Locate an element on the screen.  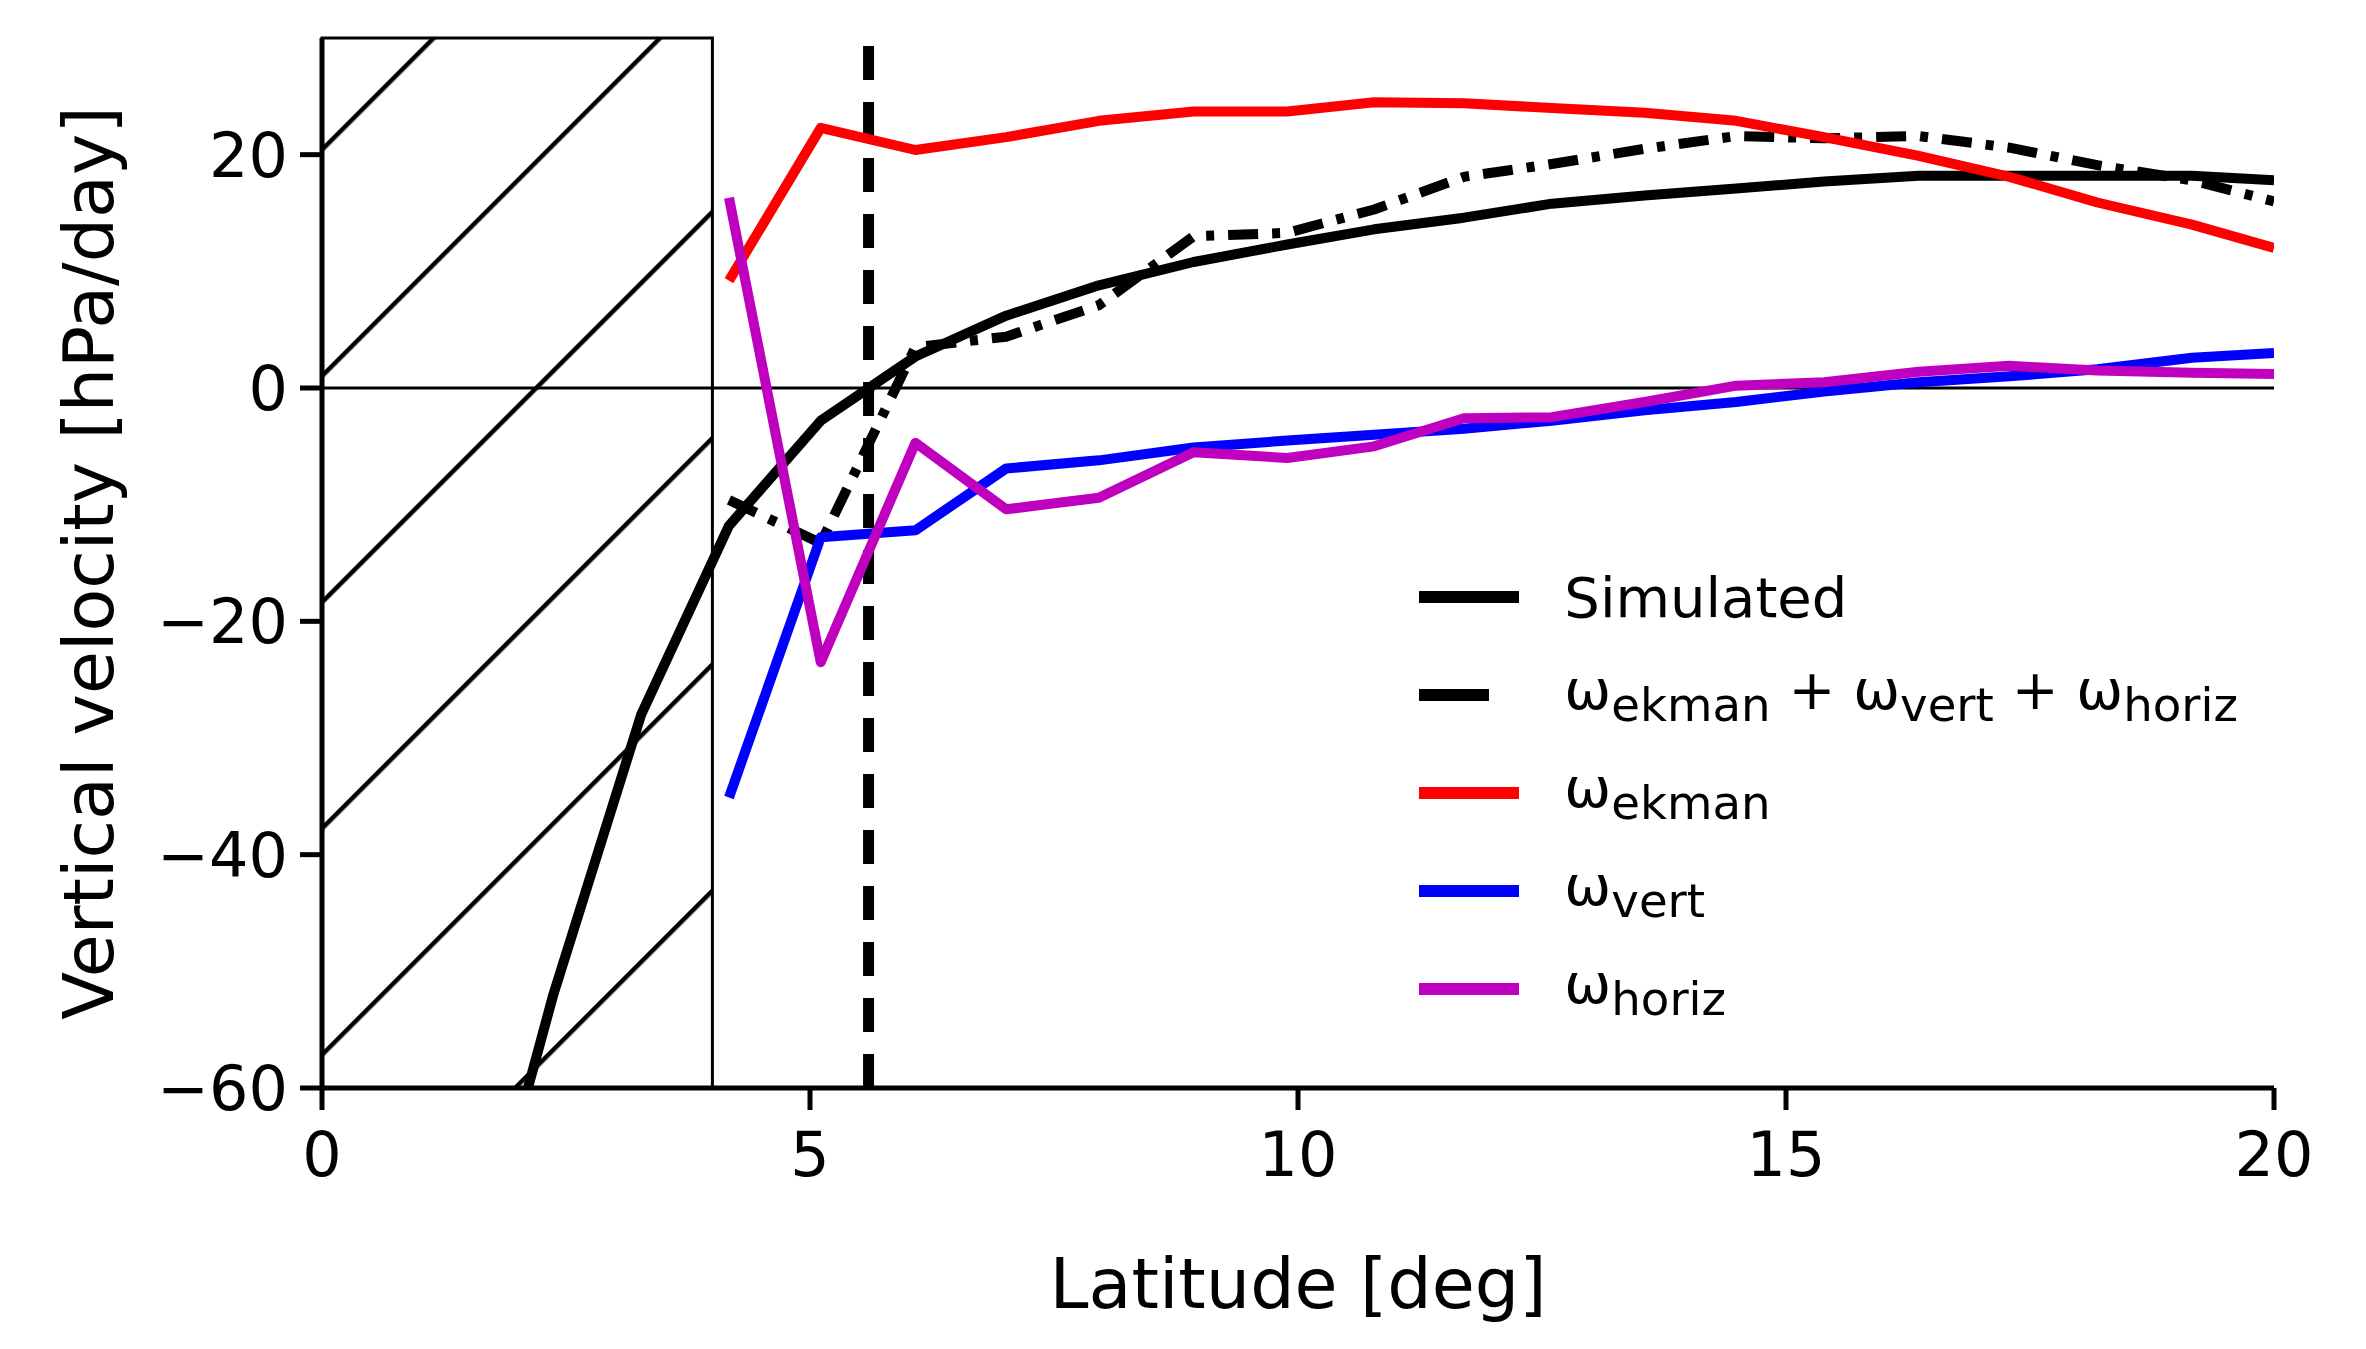
x-axis-title: Latitude [deg] is located at coordinates (1298, 1284).